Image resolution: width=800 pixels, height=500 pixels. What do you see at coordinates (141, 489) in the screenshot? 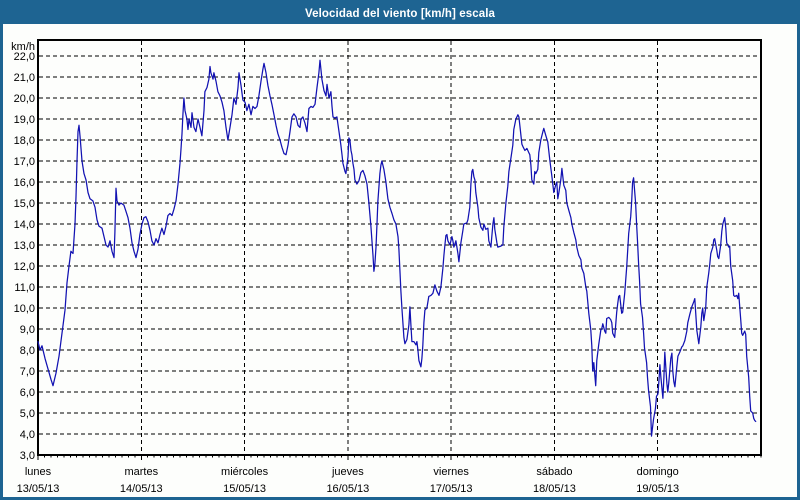
I see `day-date-label: 14/05/13` at bounding box center [141, 489].